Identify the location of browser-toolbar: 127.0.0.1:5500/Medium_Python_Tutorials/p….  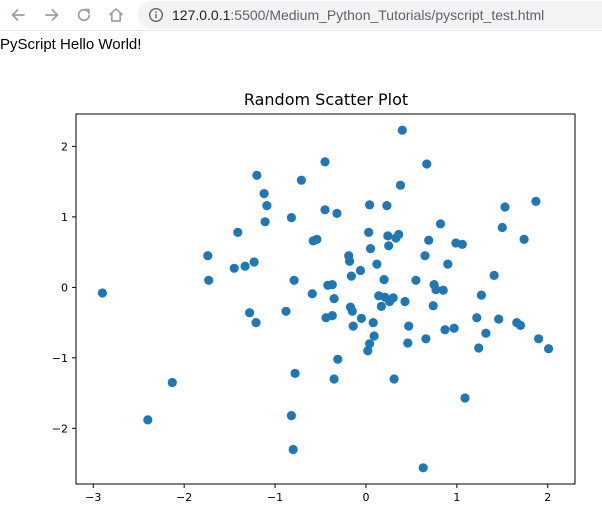
(301, 15).